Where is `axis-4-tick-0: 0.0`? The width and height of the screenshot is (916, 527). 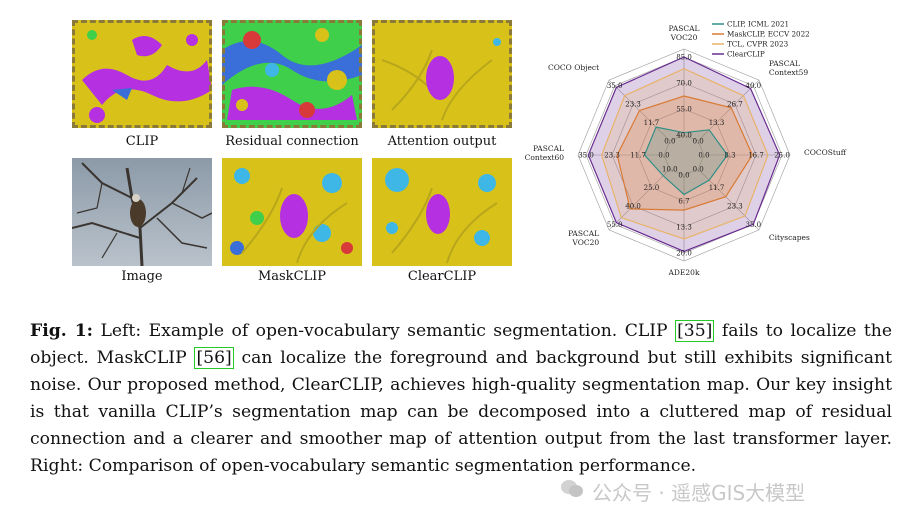
axis-4-tick-0: 0.0 is located at coordinates (683, 176).